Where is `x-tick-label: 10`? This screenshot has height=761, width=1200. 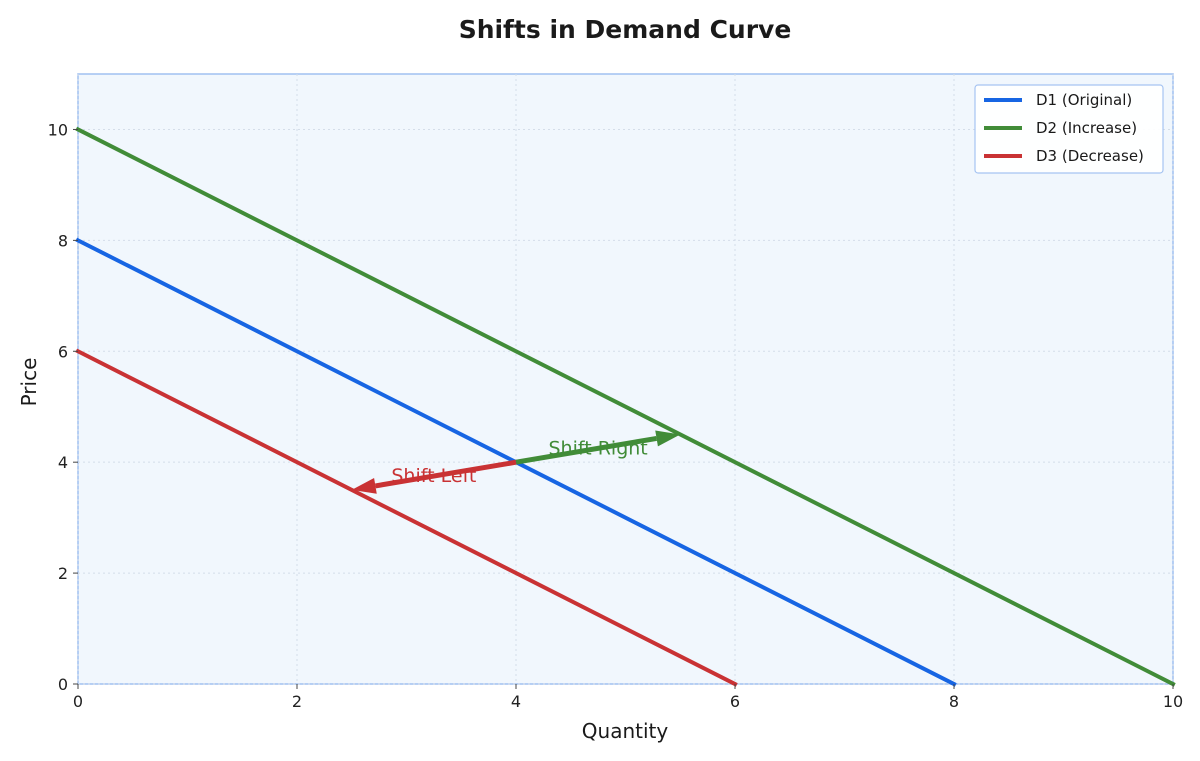 x-tick-label: 10 is located at coordinates (1173, 701).